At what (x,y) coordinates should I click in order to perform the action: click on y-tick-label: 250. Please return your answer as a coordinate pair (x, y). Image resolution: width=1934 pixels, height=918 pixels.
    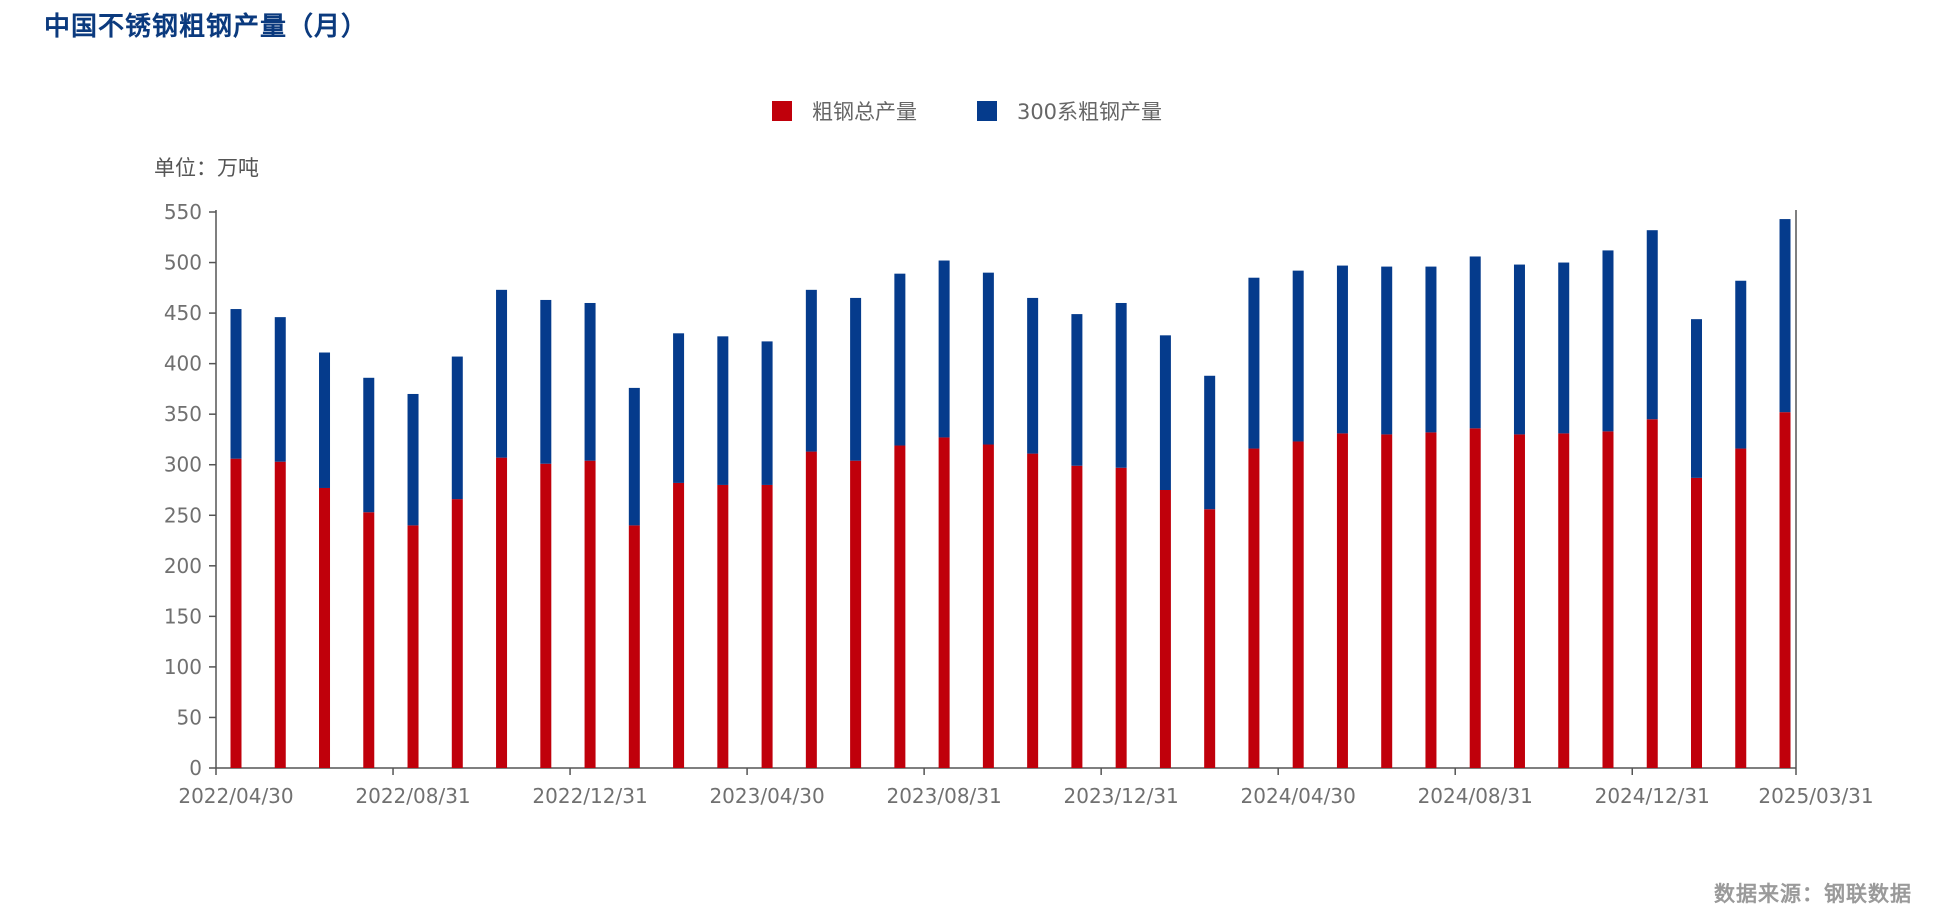
    Looking at the image, I should click on (183, 515).